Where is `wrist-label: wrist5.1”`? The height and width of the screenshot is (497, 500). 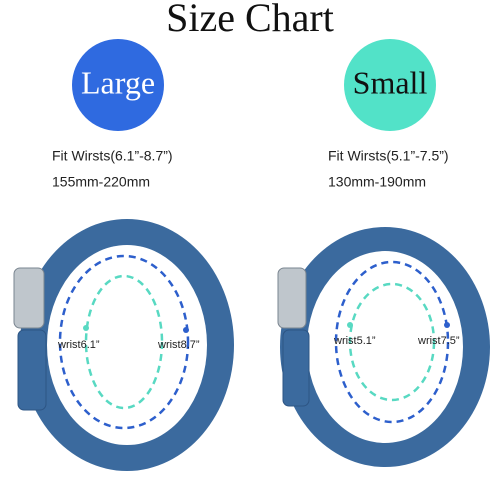
wrist-label: wrist5.1” is located at coordinates (354, 341).